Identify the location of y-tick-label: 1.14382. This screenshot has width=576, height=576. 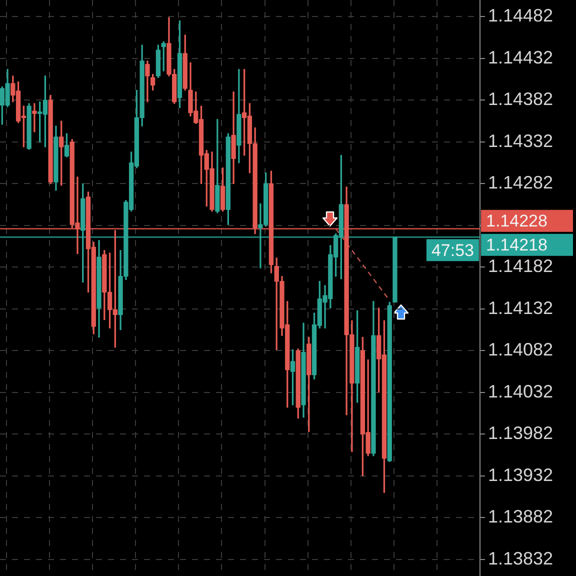
(521, 99).